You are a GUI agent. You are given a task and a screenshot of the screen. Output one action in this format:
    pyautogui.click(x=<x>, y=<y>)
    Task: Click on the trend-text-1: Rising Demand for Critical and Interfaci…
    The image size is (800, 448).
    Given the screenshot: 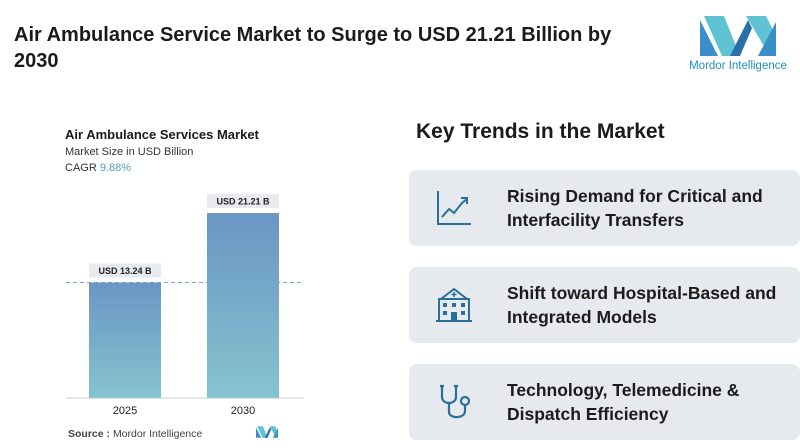 What is the action you would take?
    pyautogui.click(x=635, y=208)
    